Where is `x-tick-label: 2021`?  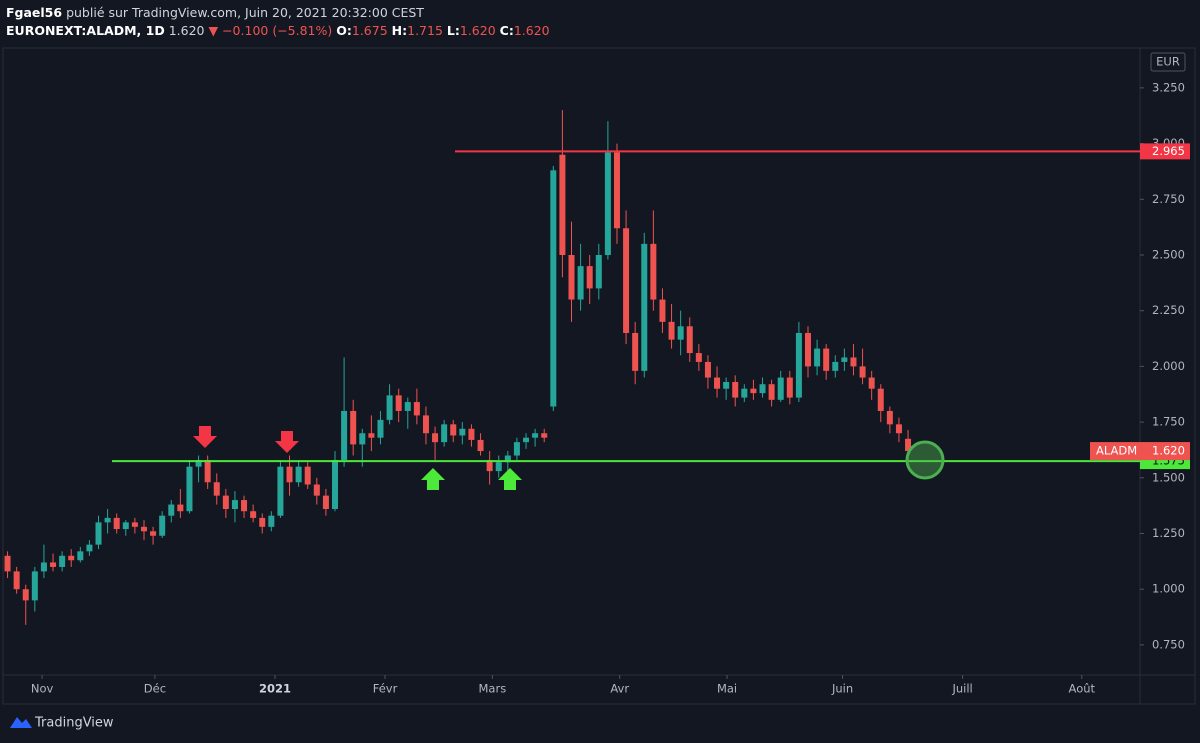
x-tick-label: 2021 is located at coordinates (275, 689).